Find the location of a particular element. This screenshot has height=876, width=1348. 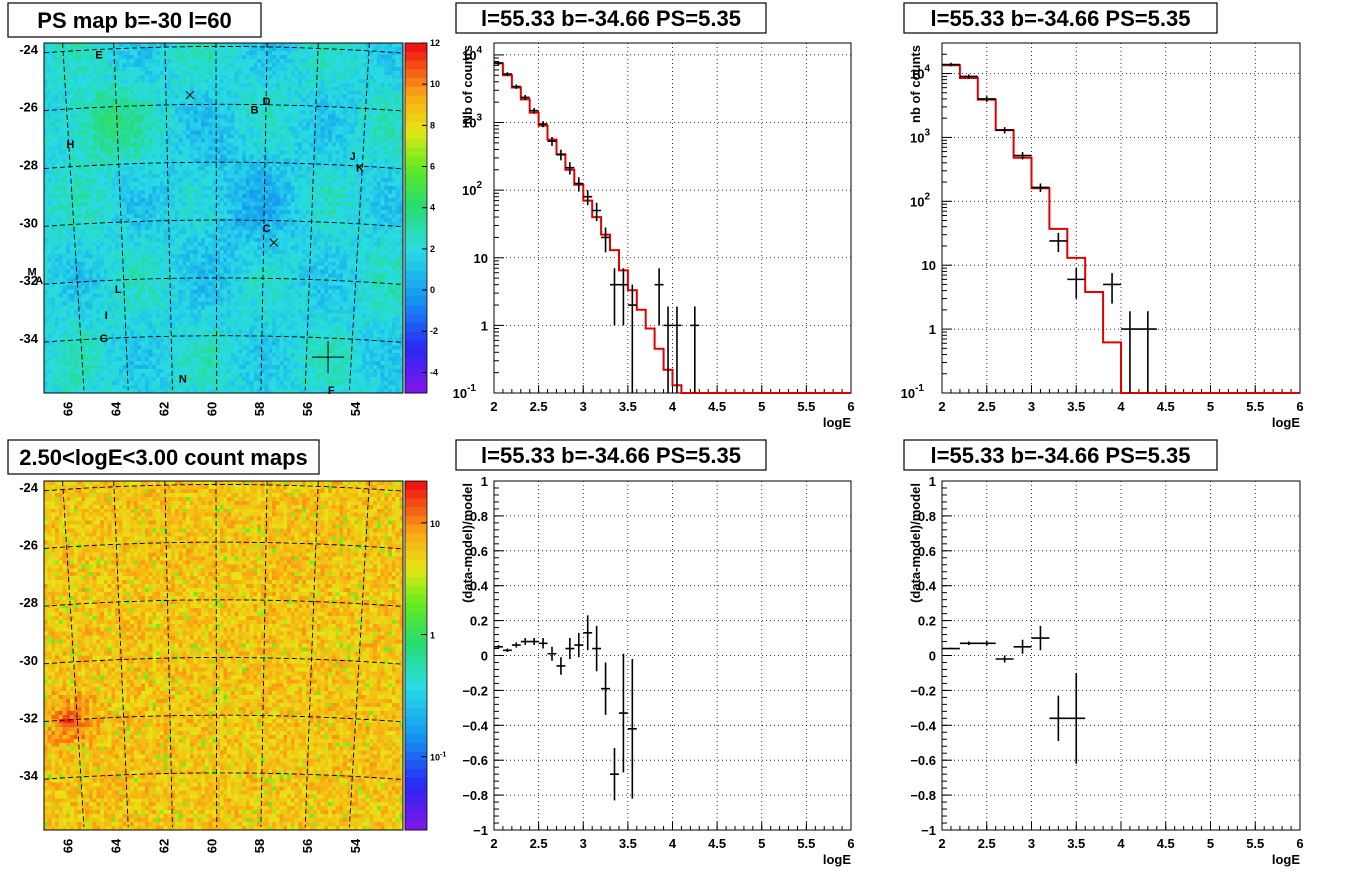

y-tick-label: 10 is located at coordinates (929, 265).